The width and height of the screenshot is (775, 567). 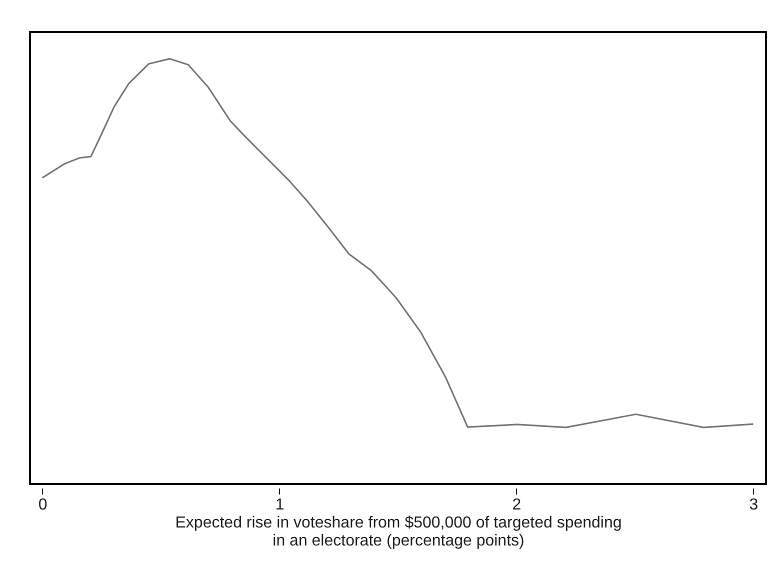 I want to click on x-tick-label: 3, so click(x=753, y=505).